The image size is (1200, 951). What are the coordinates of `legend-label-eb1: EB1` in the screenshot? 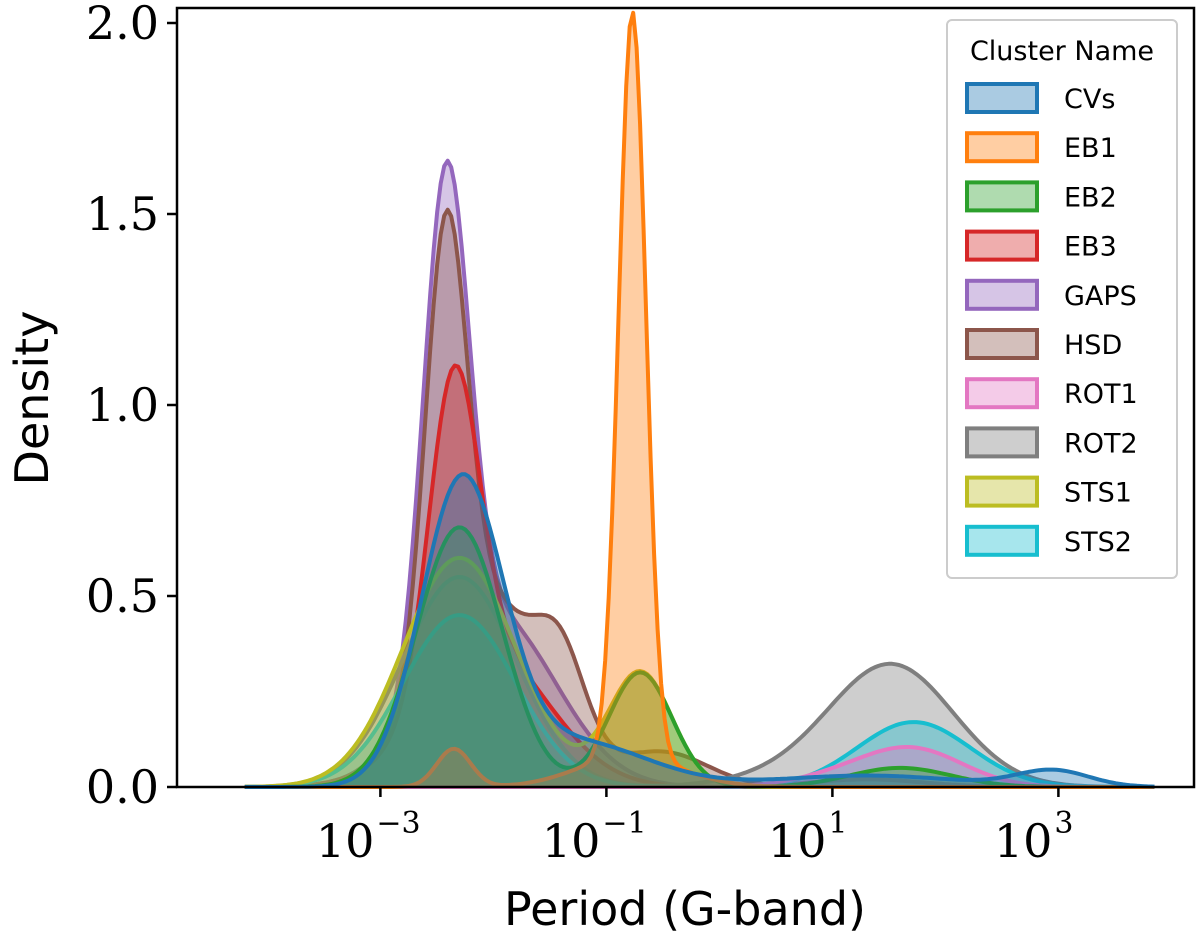 It's located at (1090, 148).